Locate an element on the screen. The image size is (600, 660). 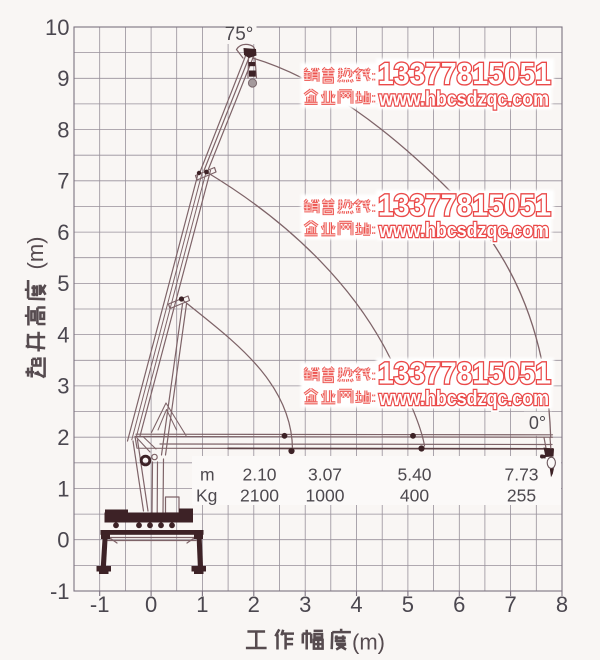
svg-text: 9 is located at coordinates (63, 78).